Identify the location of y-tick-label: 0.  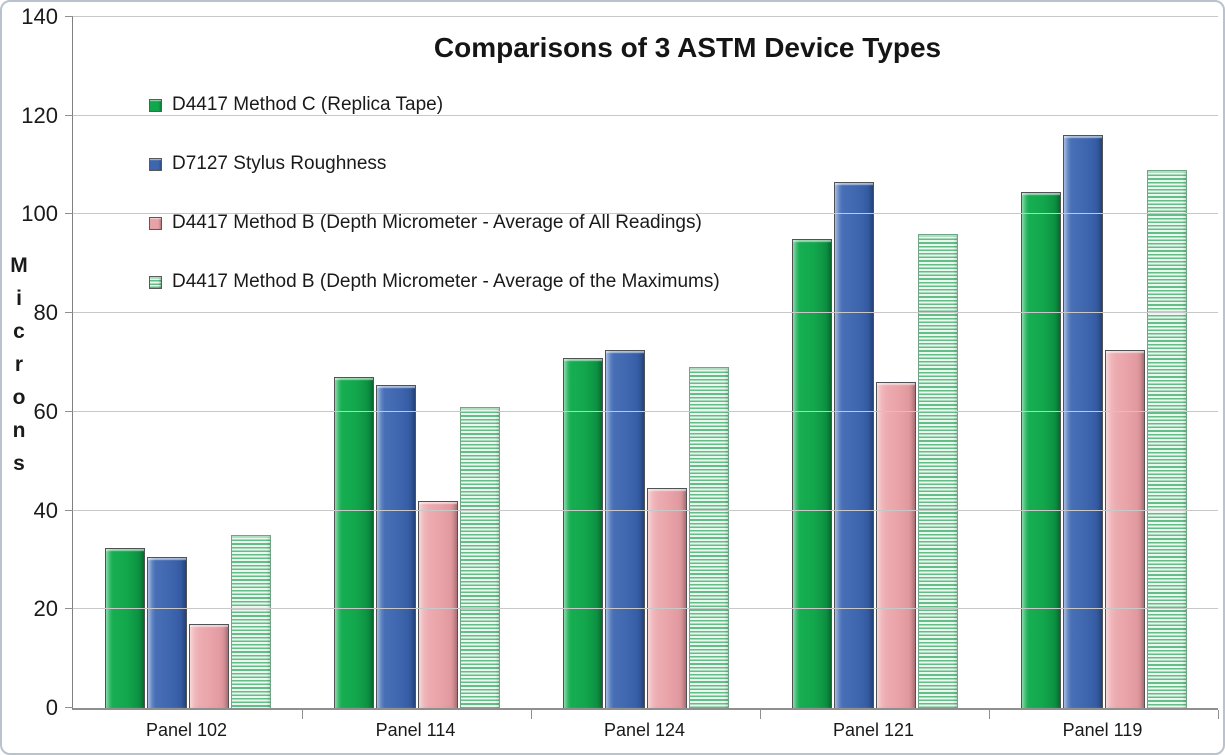
(51, 707).